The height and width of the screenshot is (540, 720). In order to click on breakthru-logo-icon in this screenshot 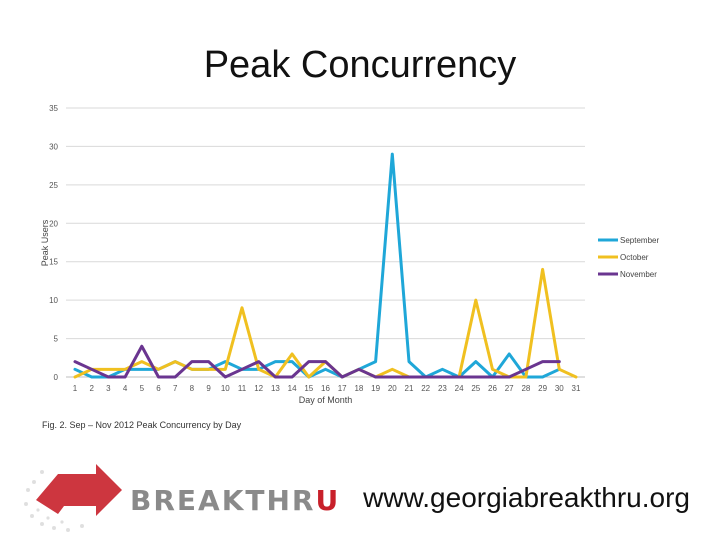, I will do `click(73, 498)`.